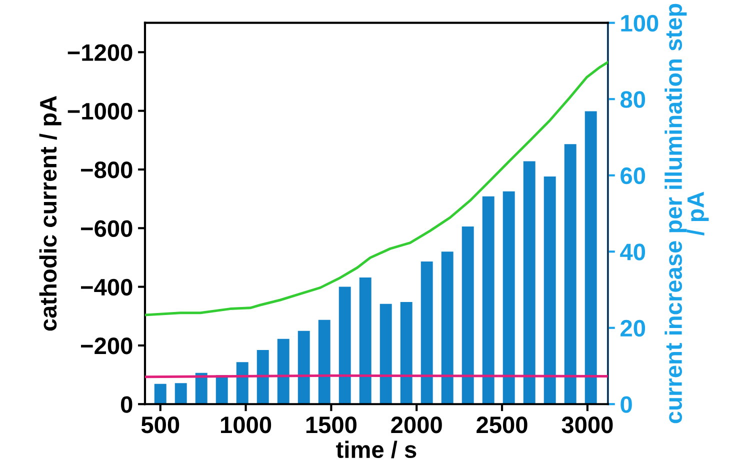 Image resolution: width=736 pixels, height=476 pixels. I want to click on y2-tick-label: 0, so click(626, 404).